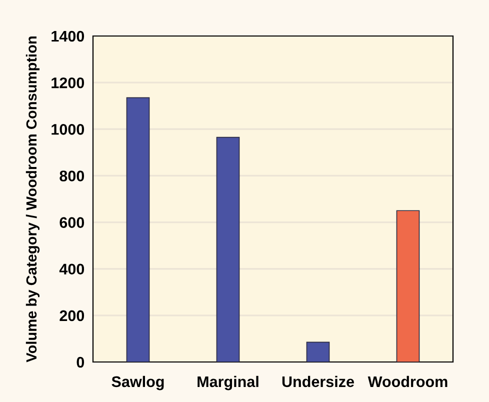 This screenshot has width=489, height=402. I want to click on y-tick-label: 800, so click(72, 176).